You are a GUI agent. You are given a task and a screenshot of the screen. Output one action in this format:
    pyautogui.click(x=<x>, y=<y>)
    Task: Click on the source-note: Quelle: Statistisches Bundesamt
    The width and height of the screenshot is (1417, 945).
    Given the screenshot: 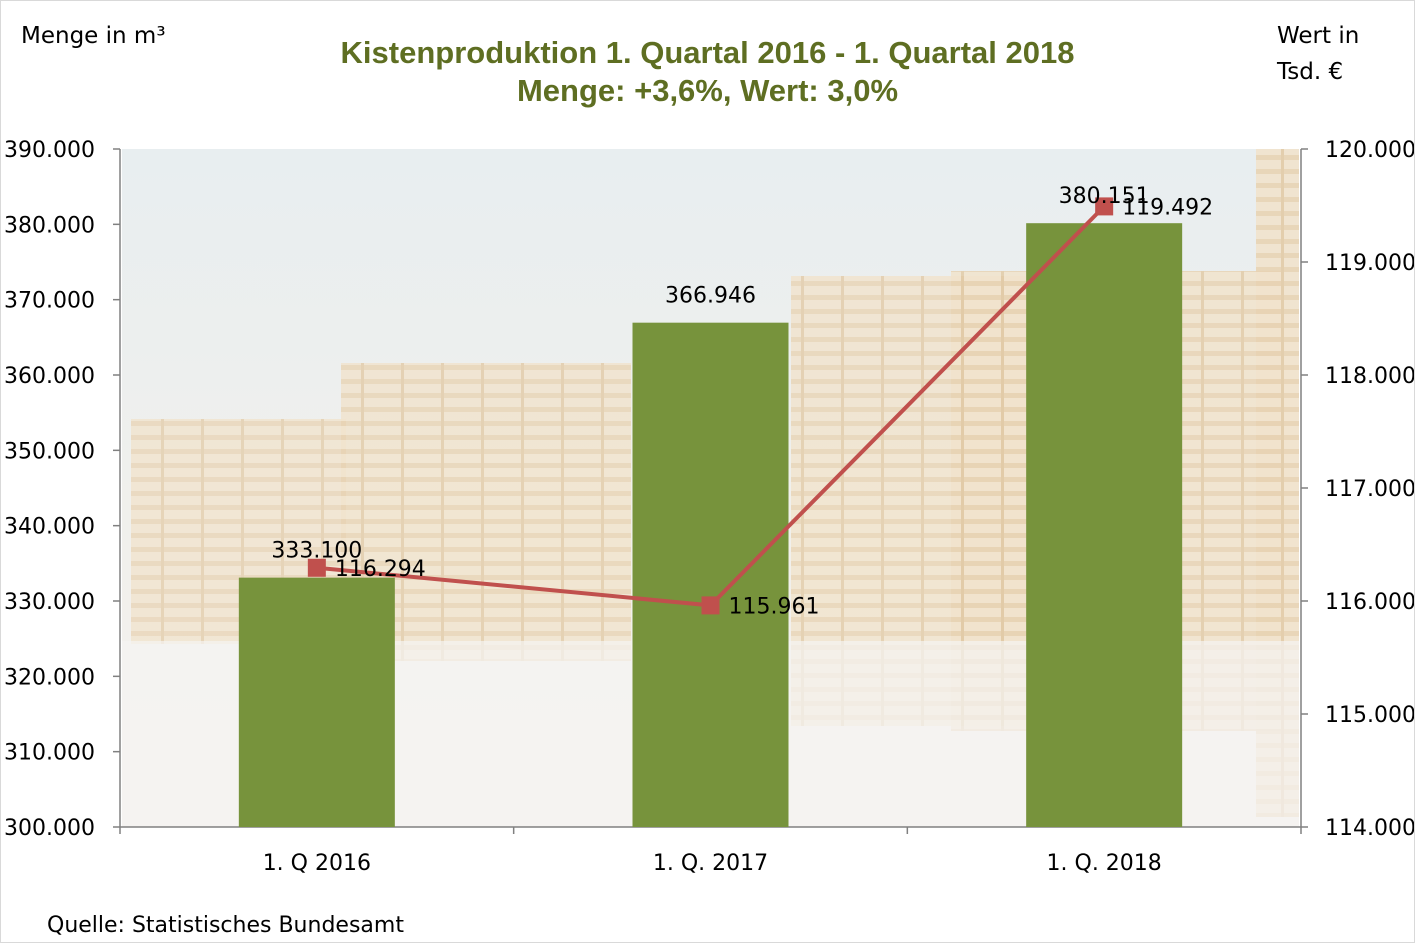 What is the action you would take?
    pyautogui.click(x=225, y=925)
    